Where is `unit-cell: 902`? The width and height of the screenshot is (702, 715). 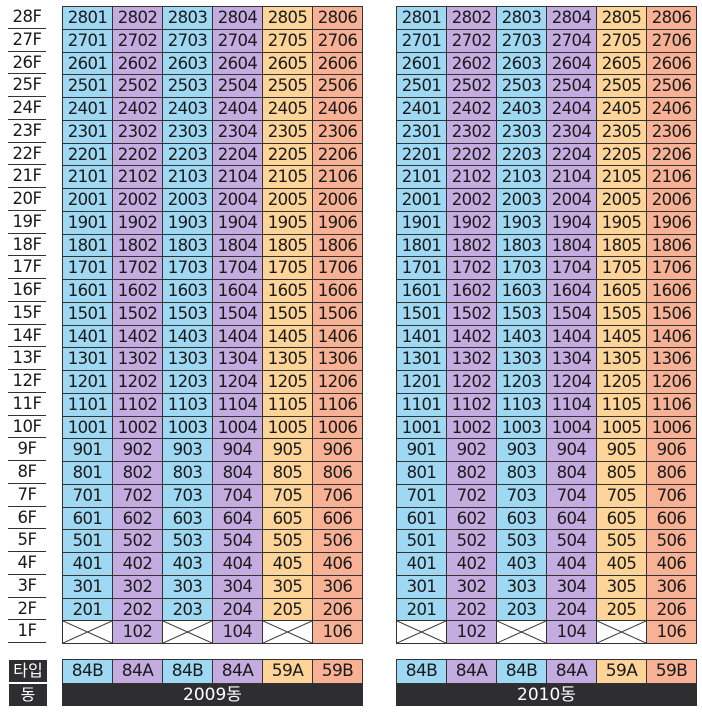 unit-cell: 902 is located at coordinates (138, 450).